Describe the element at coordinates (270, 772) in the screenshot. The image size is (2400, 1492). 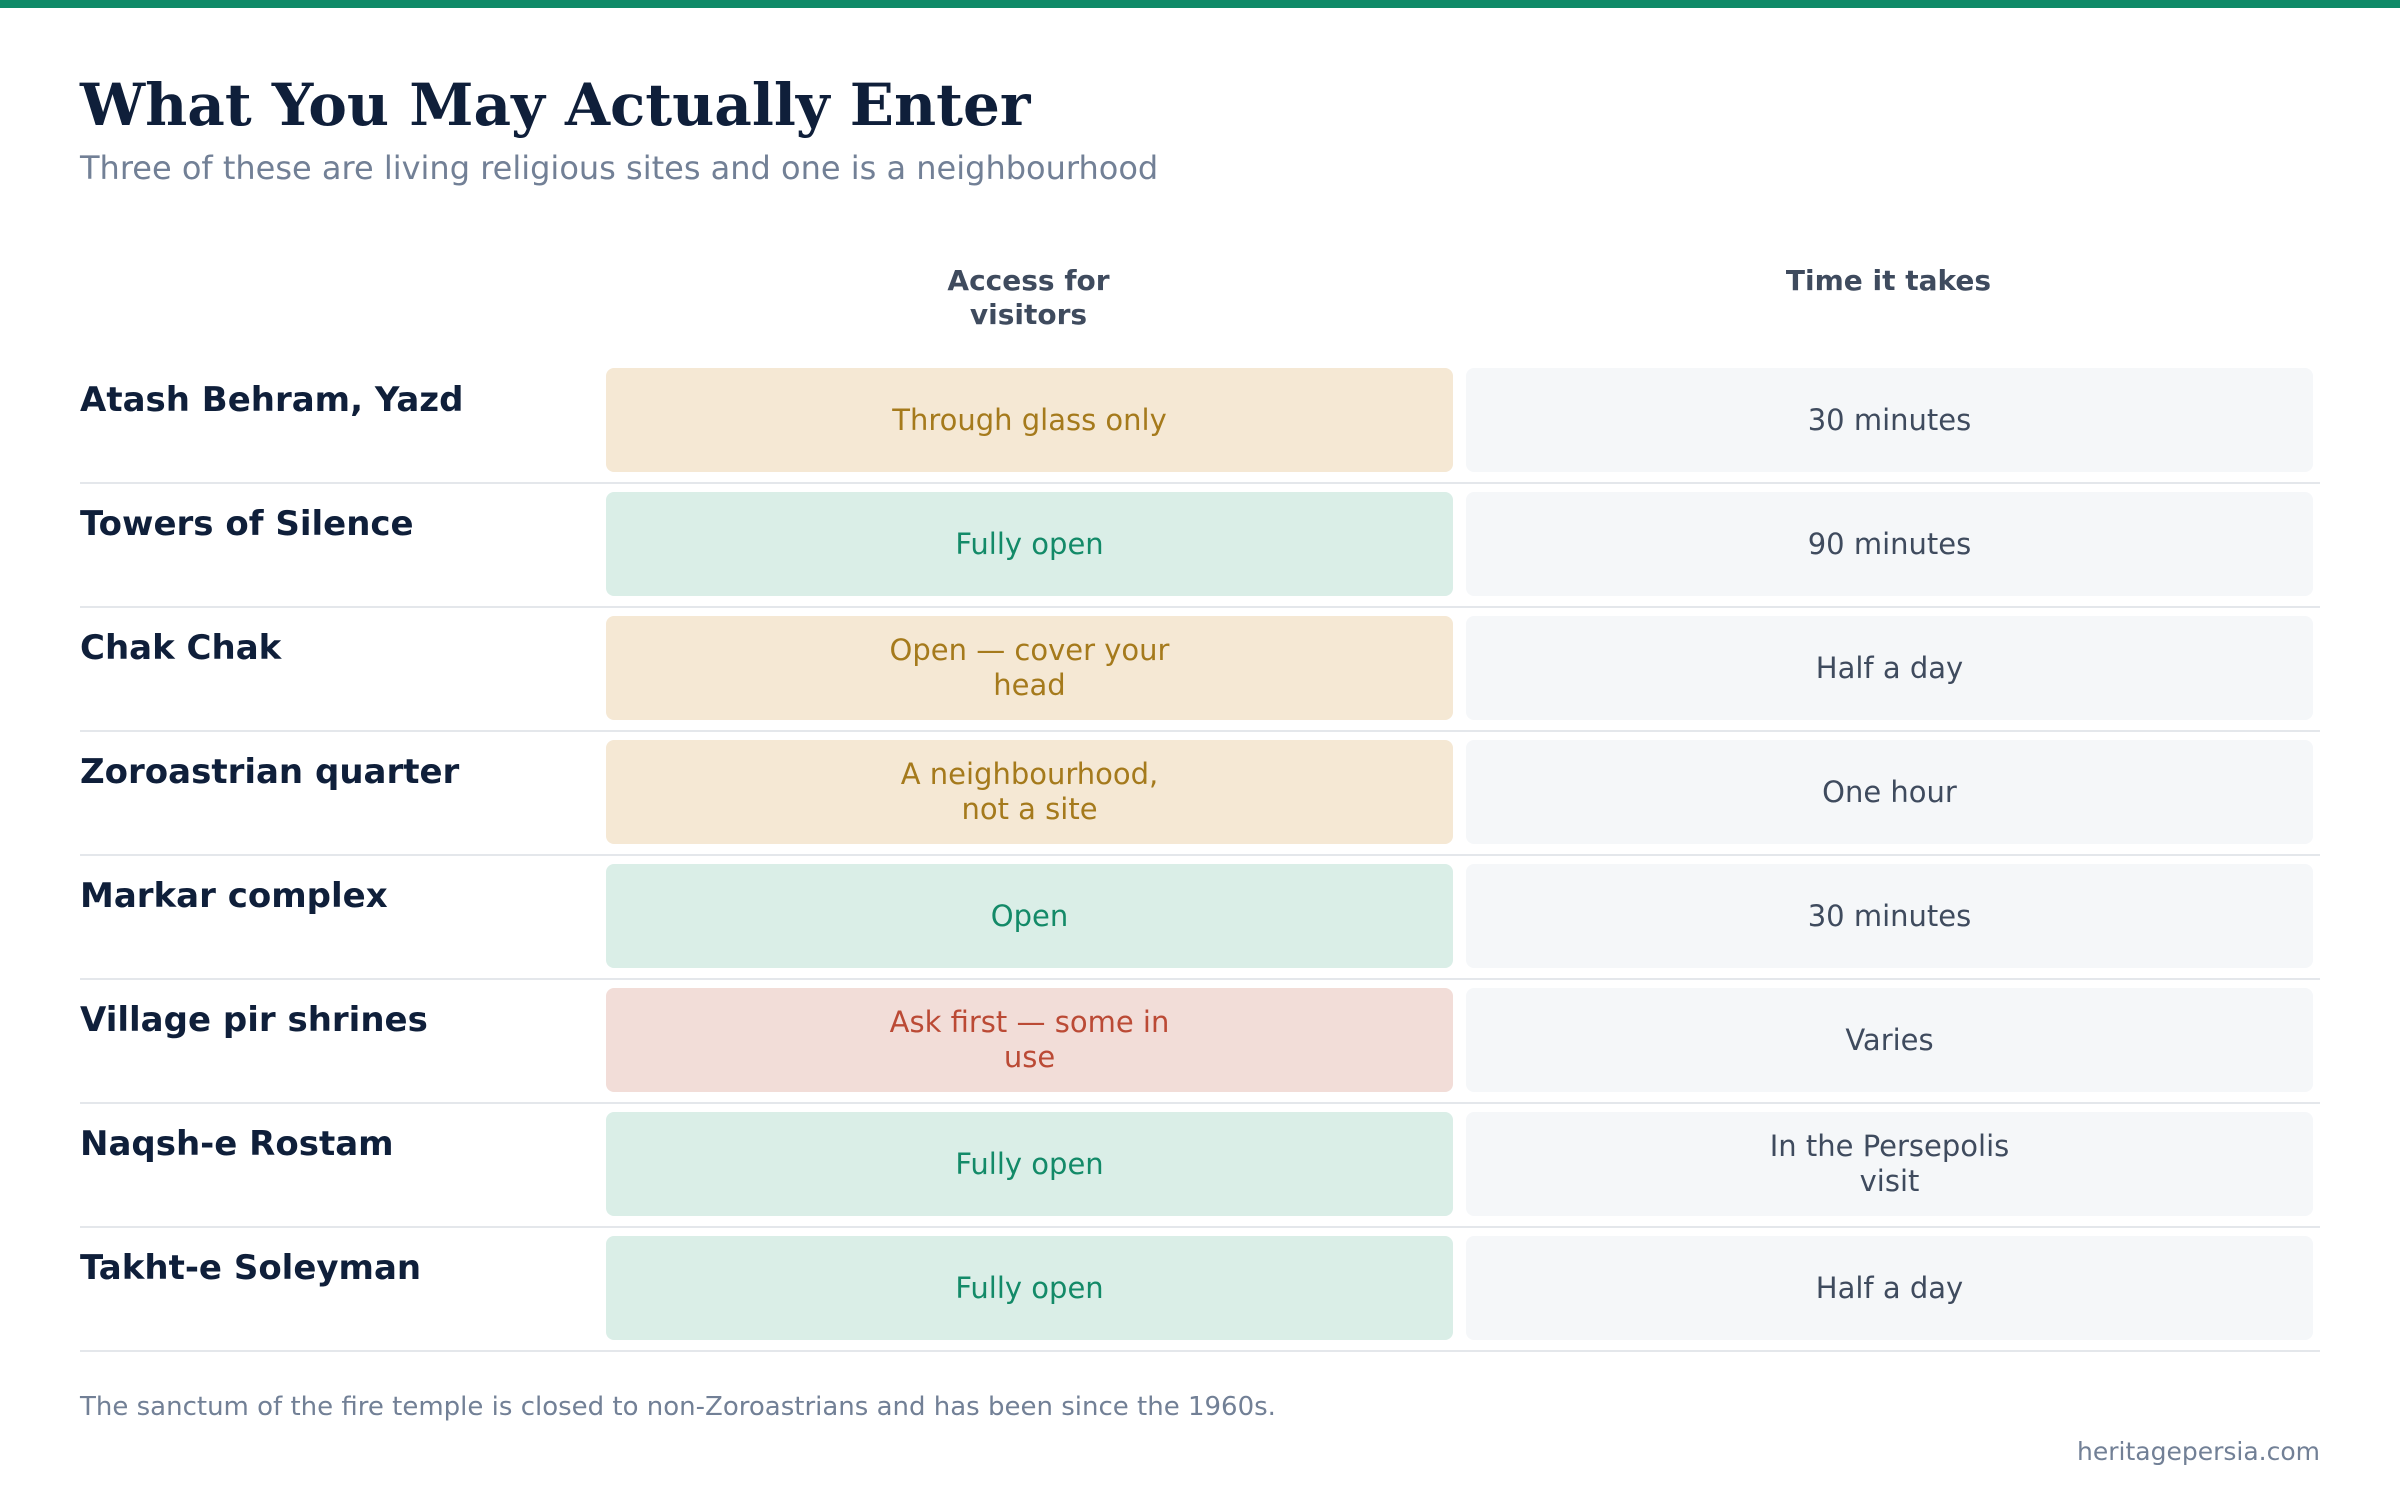
I see `site-name: Zoroastrian quarter` at that location.